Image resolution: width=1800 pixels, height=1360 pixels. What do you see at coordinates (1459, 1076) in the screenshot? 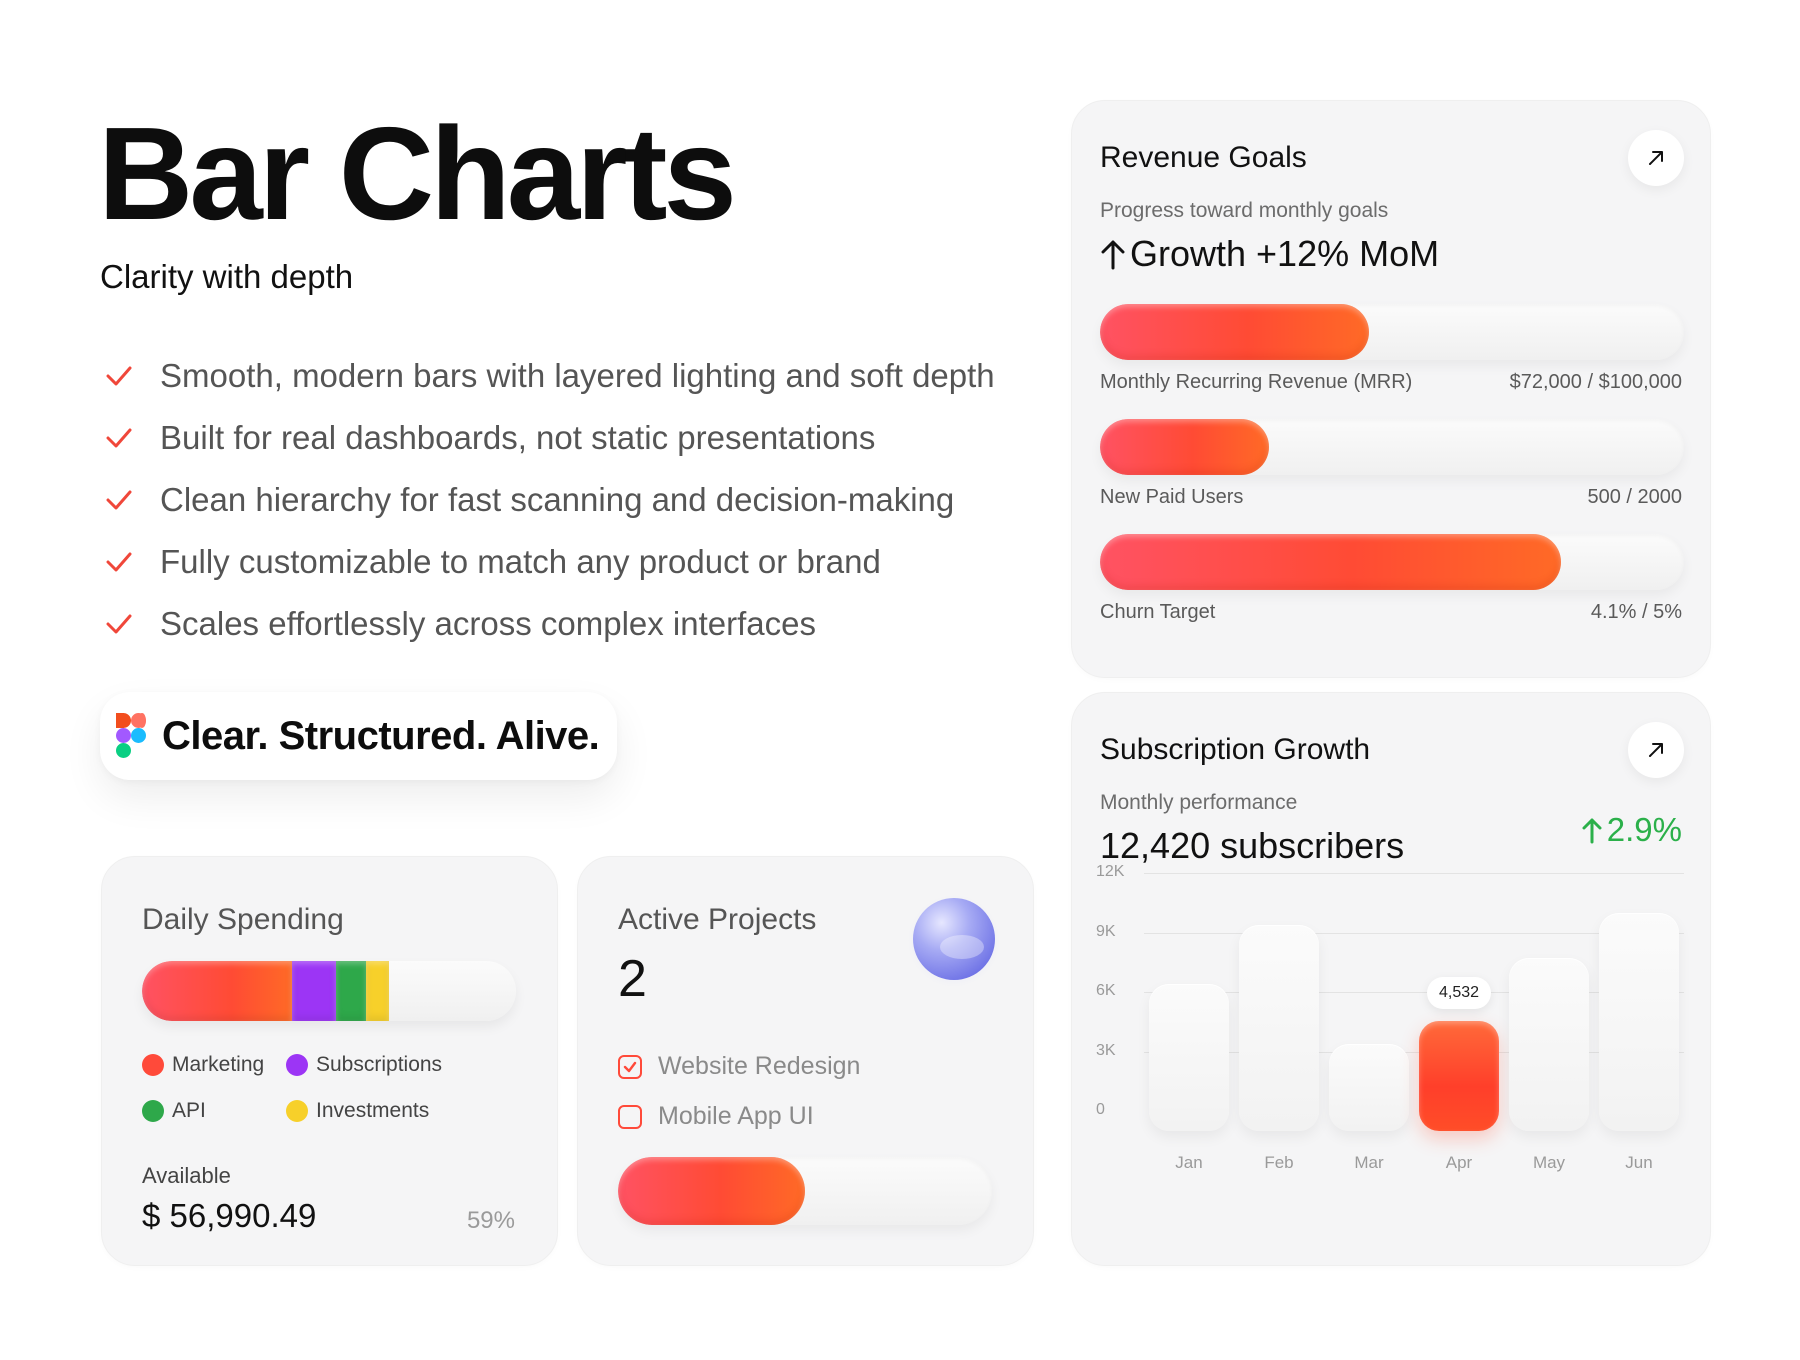
I see `bar-apr` at bounding box center [1459, 1076].